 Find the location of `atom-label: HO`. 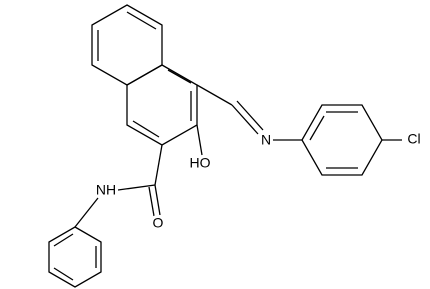

atom-label: HO is located at coordinates (200, 163).